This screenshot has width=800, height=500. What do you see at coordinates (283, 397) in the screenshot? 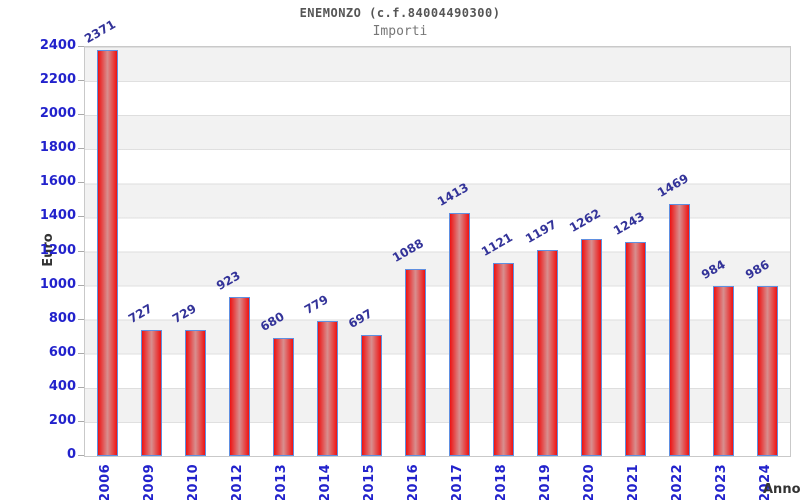
I see `bar-2013` at bounding box center [283, 397].